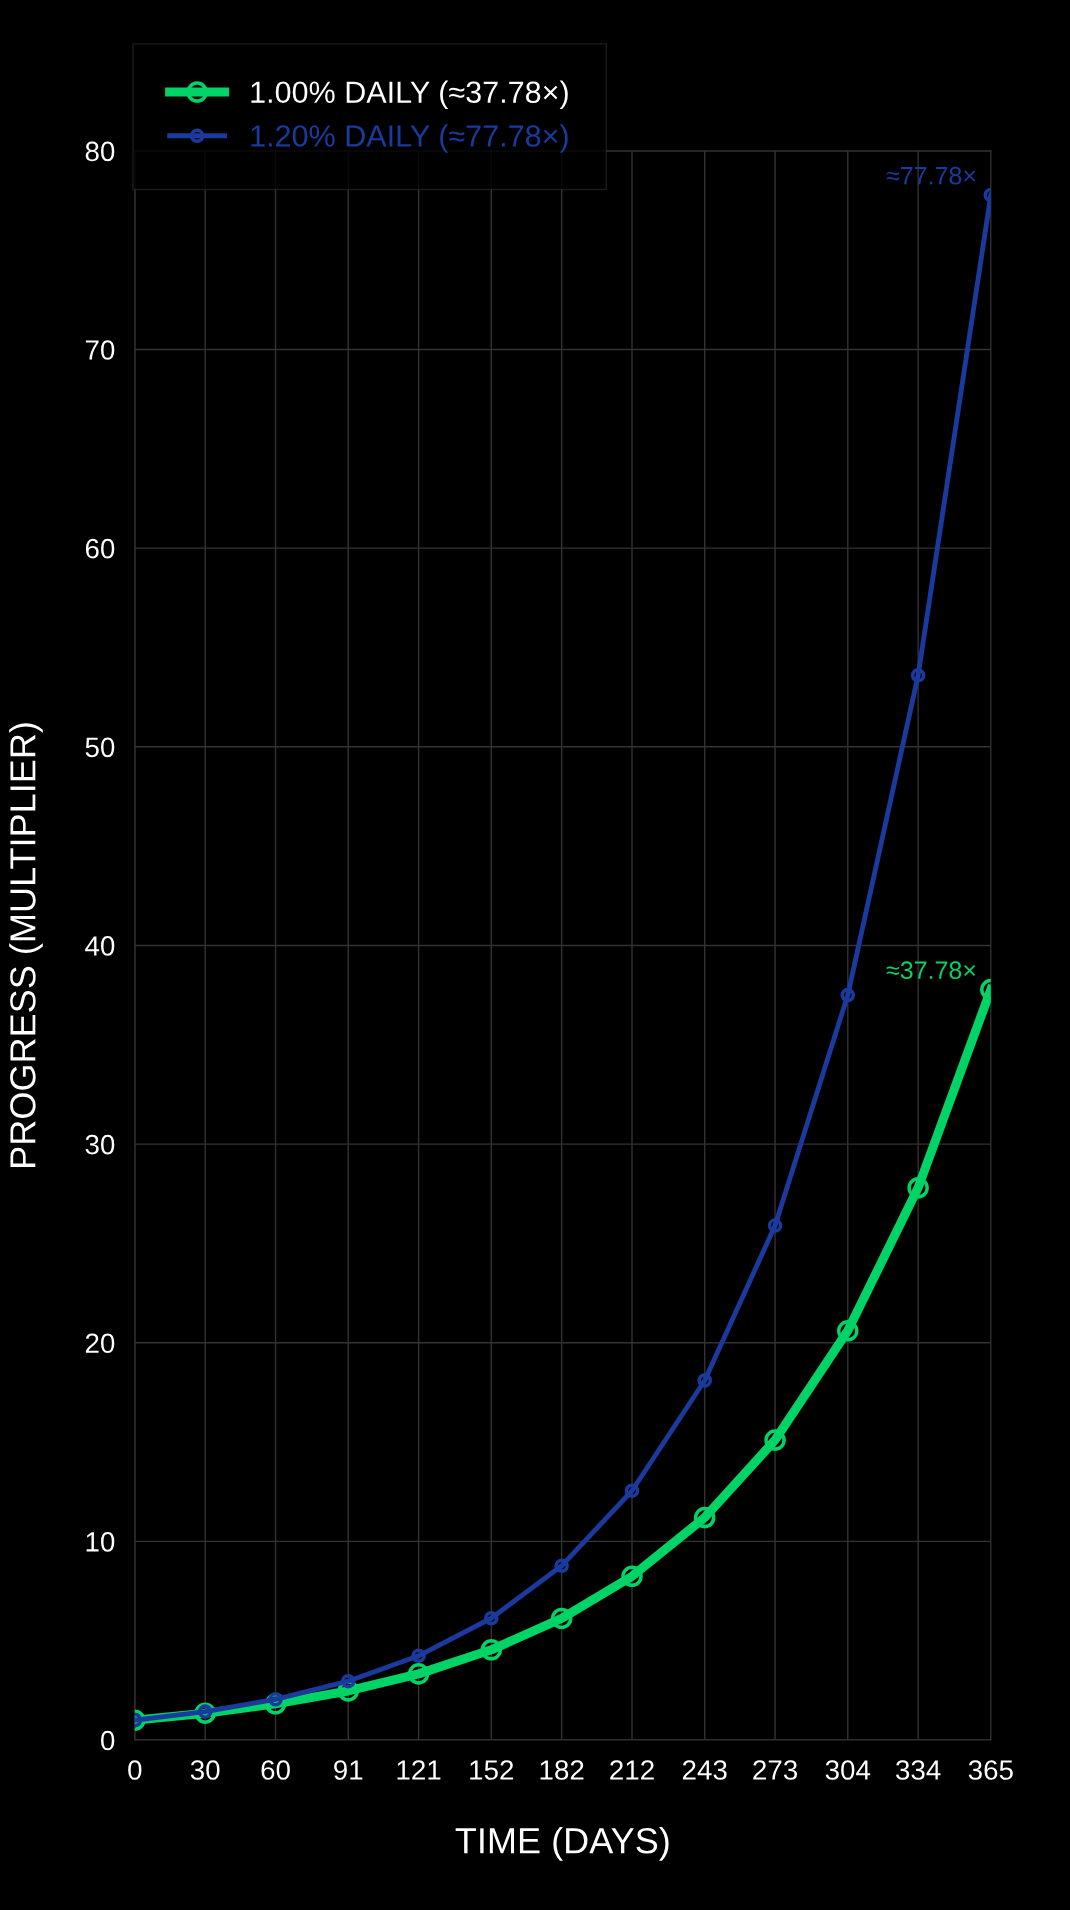 Image resolution: width=1070 pixels, height=1910 pixels. I want to click on x-tick-label: 304, so click(848, 1770).